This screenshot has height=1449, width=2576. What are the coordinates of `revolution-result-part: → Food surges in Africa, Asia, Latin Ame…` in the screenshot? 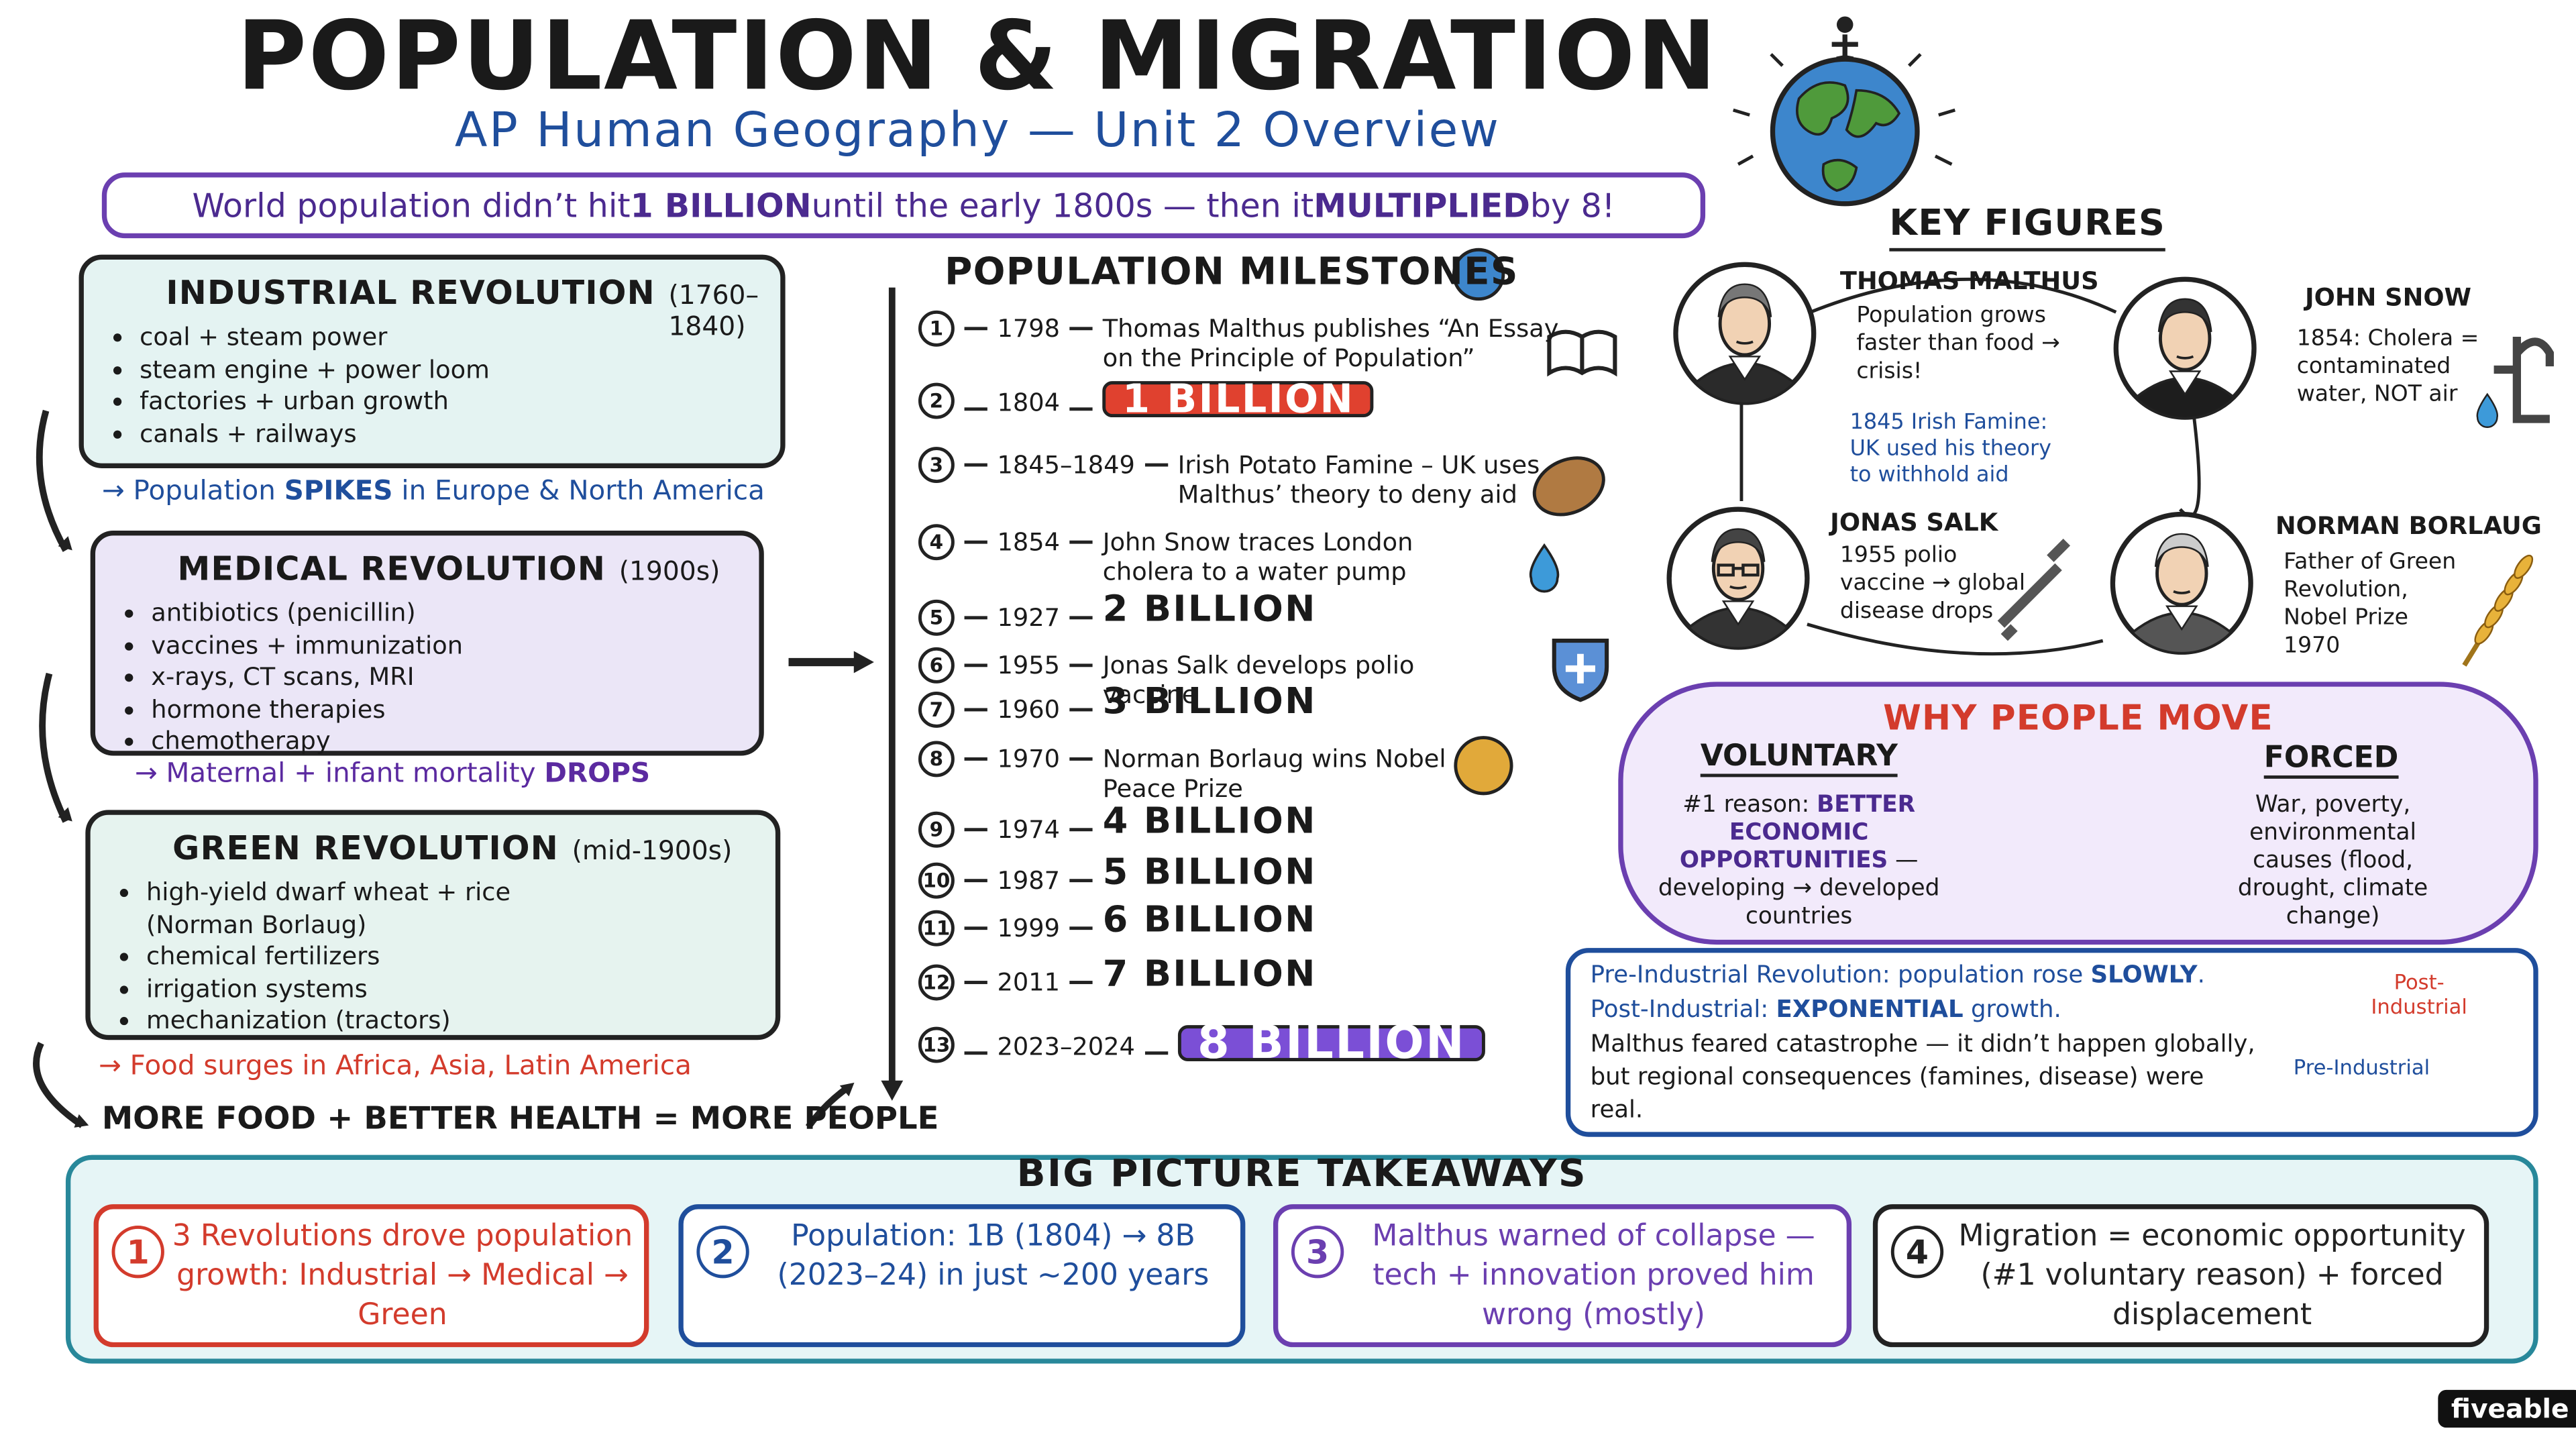 It's located at (395, 1065).